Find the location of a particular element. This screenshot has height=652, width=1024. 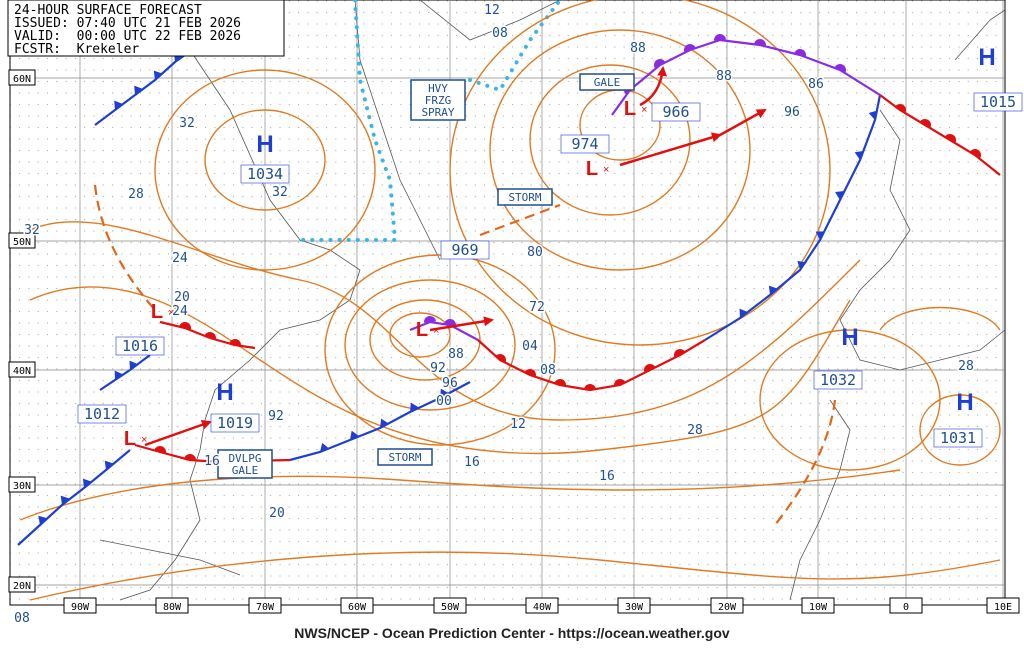

pressure-value: 1019 is located at coordinates (235, 423).